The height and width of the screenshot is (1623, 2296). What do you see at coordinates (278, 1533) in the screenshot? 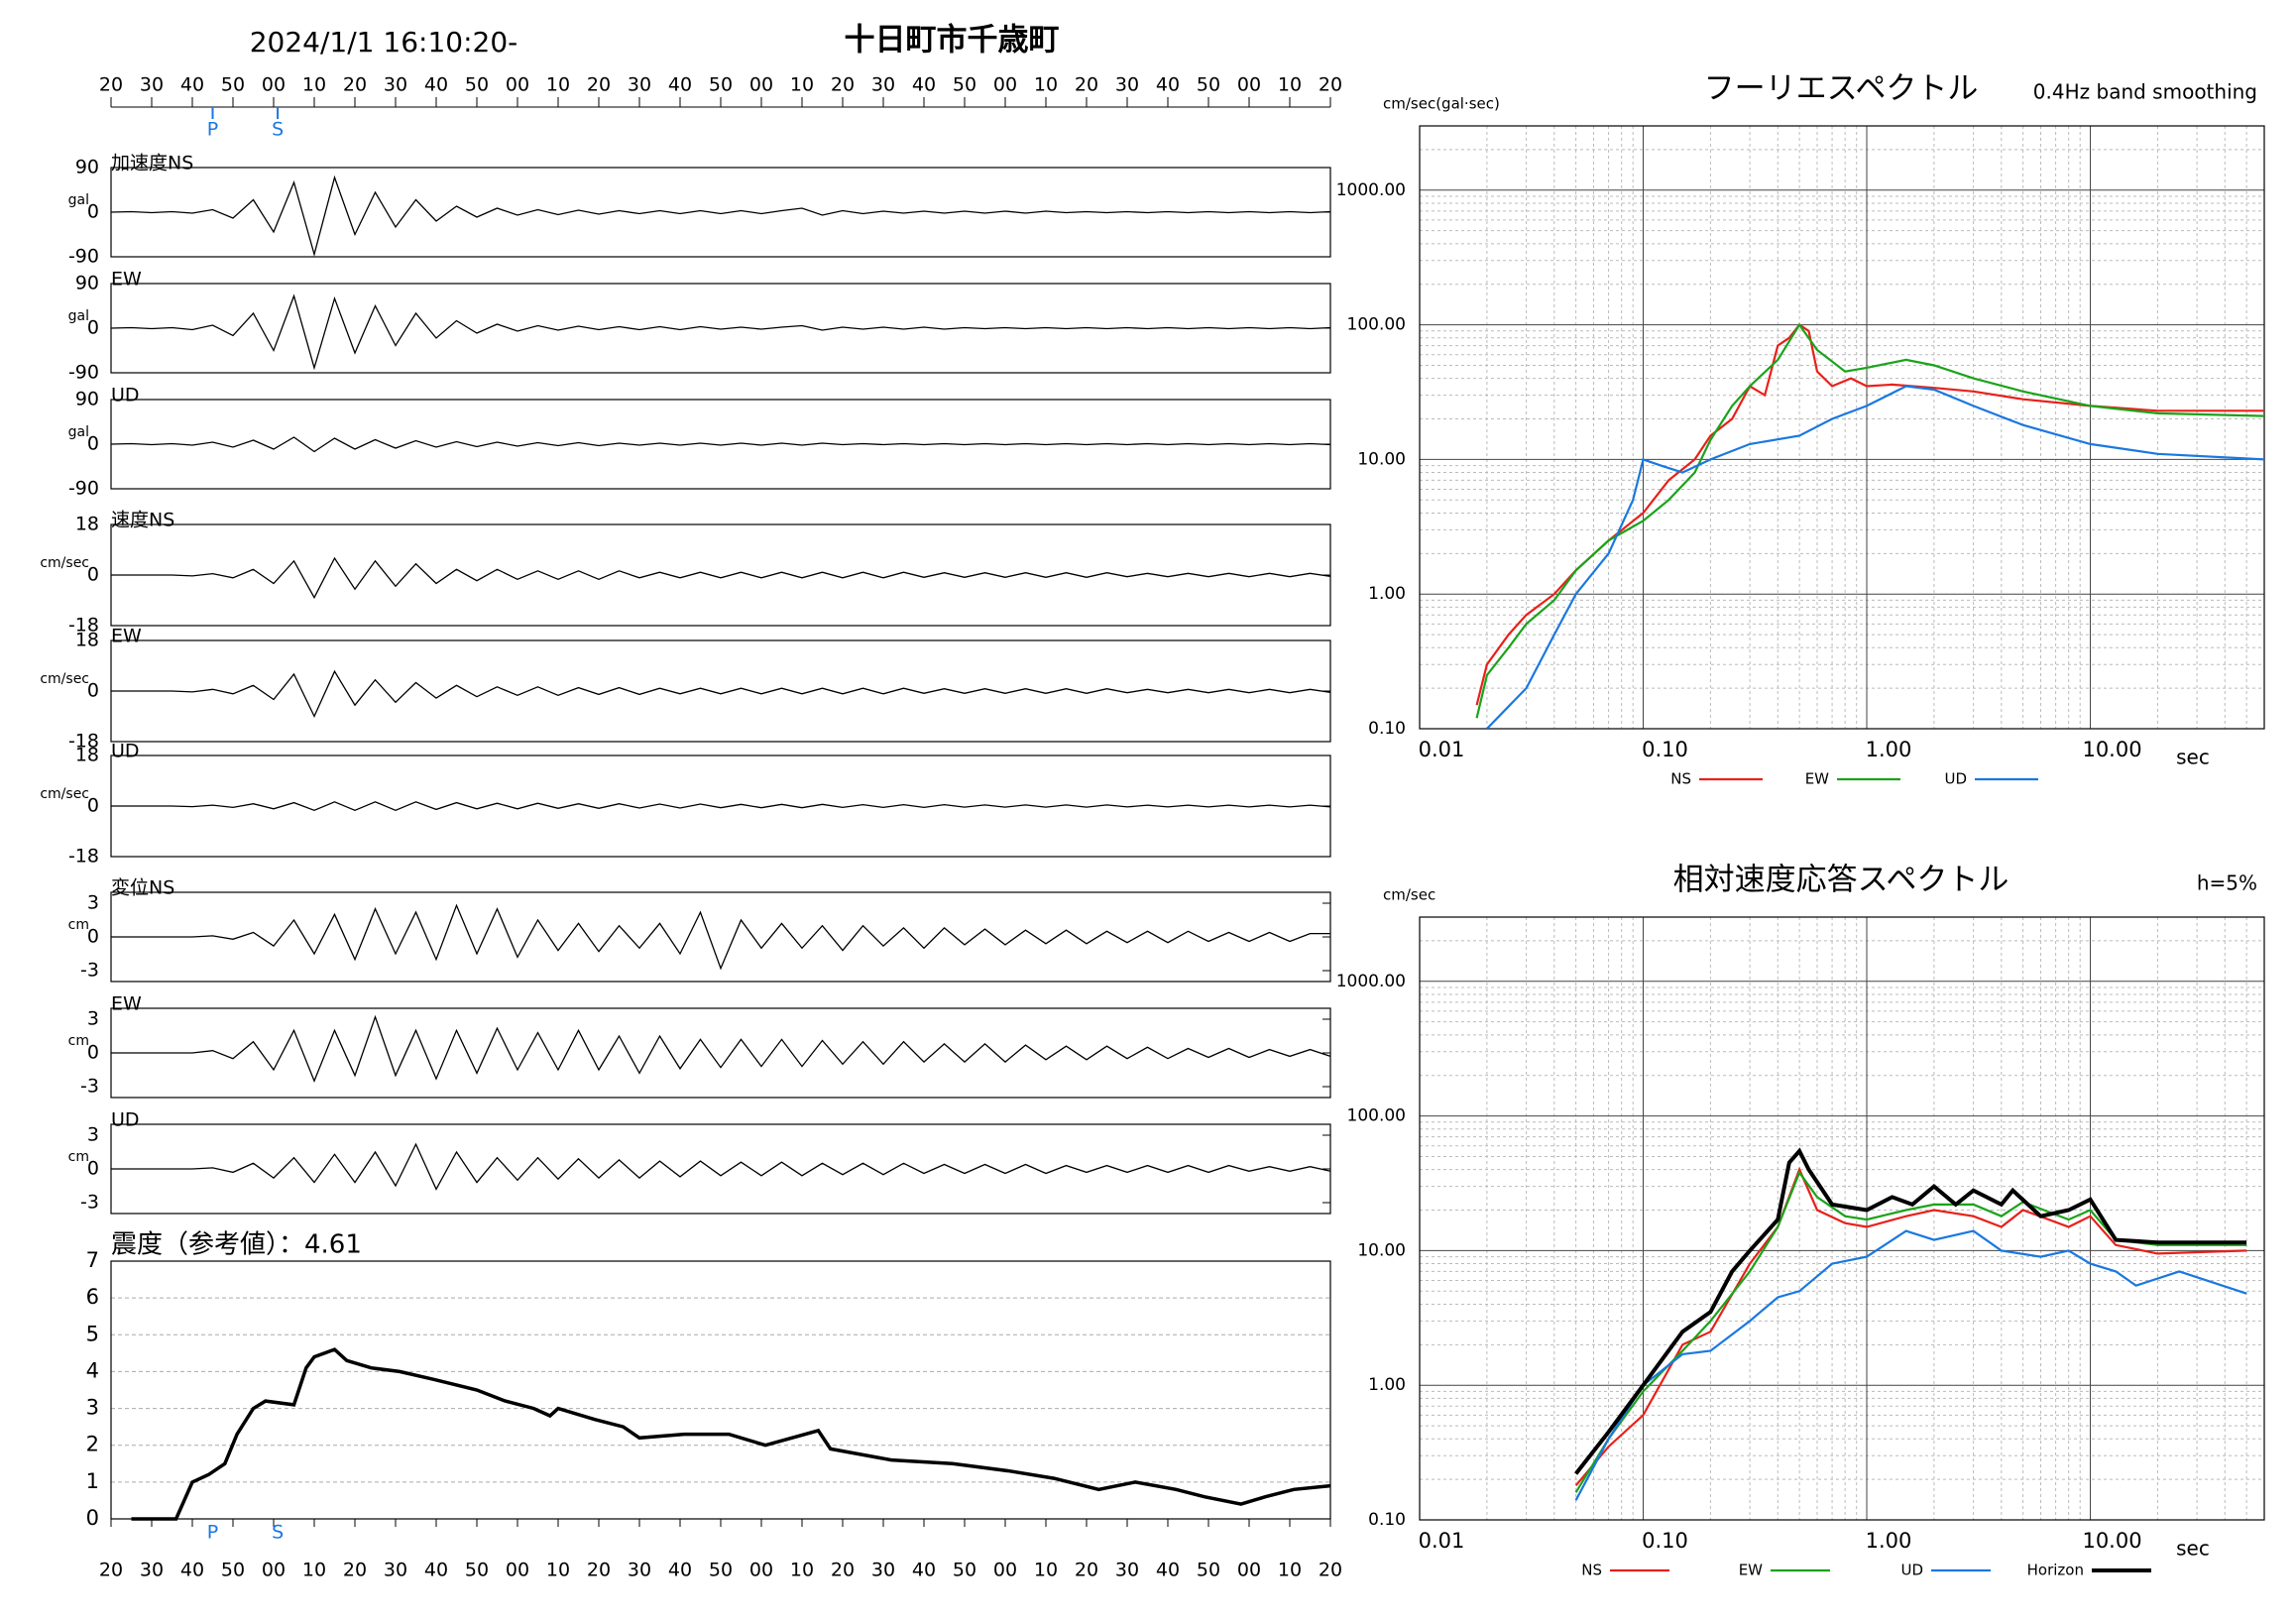
I see `phase-label: S` at bounding box center [278, 1533].